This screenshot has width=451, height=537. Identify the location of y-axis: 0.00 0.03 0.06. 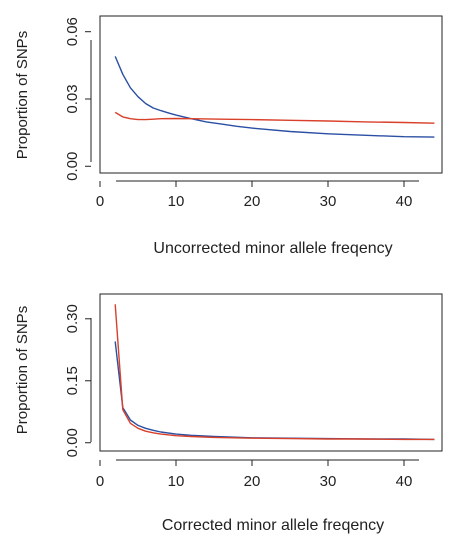
(78, 99).